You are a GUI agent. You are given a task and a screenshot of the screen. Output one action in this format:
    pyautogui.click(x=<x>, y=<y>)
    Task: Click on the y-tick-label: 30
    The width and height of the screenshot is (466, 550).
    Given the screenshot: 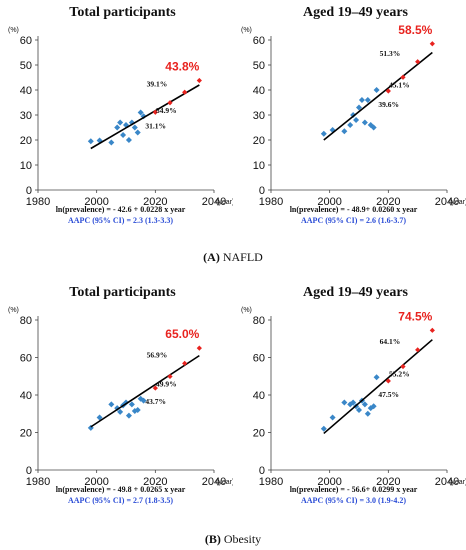 What is the action you would take?
    pyautogui.click(x=259, y=116)
    